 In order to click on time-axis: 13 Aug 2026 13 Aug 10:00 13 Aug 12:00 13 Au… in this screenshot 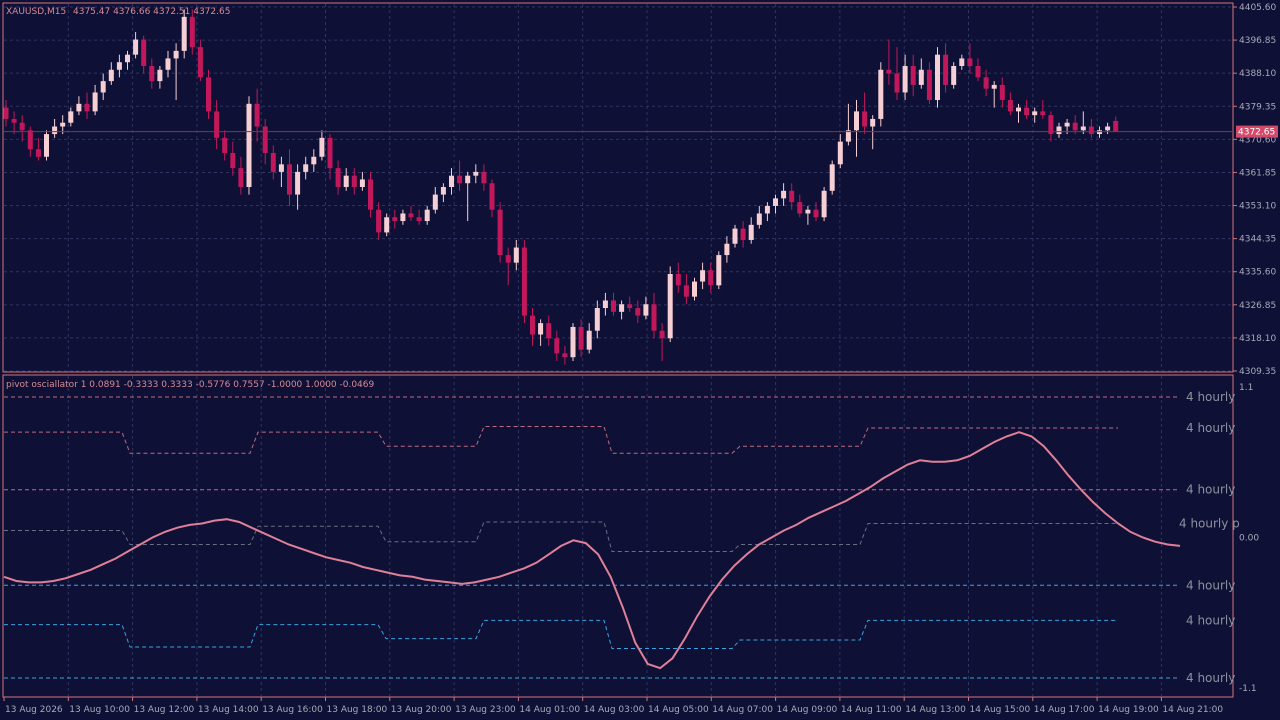, I will do `click(613, 706)`.